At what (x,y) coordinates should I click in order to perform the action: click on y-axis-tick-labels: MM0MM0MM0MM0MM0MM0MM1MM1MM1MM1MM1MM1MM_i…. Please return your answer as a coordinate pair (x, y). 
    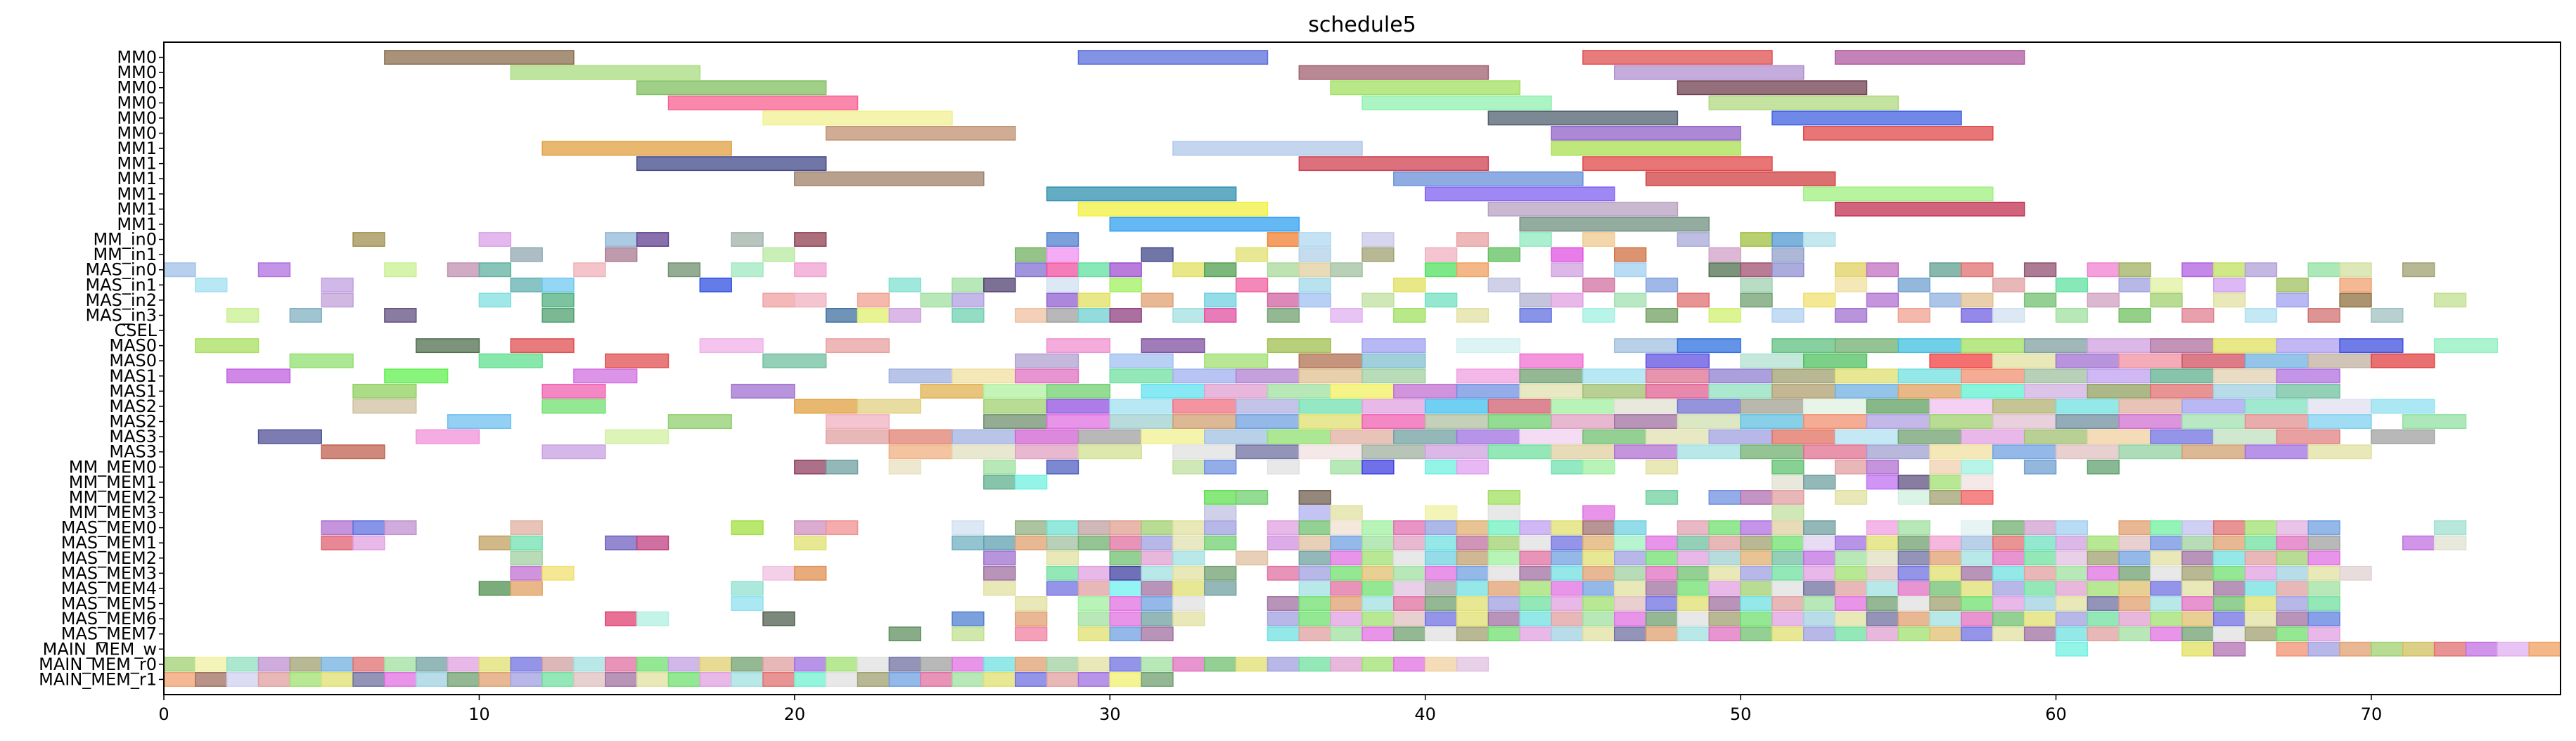
    Looking at the image, I should click on (101, 368).